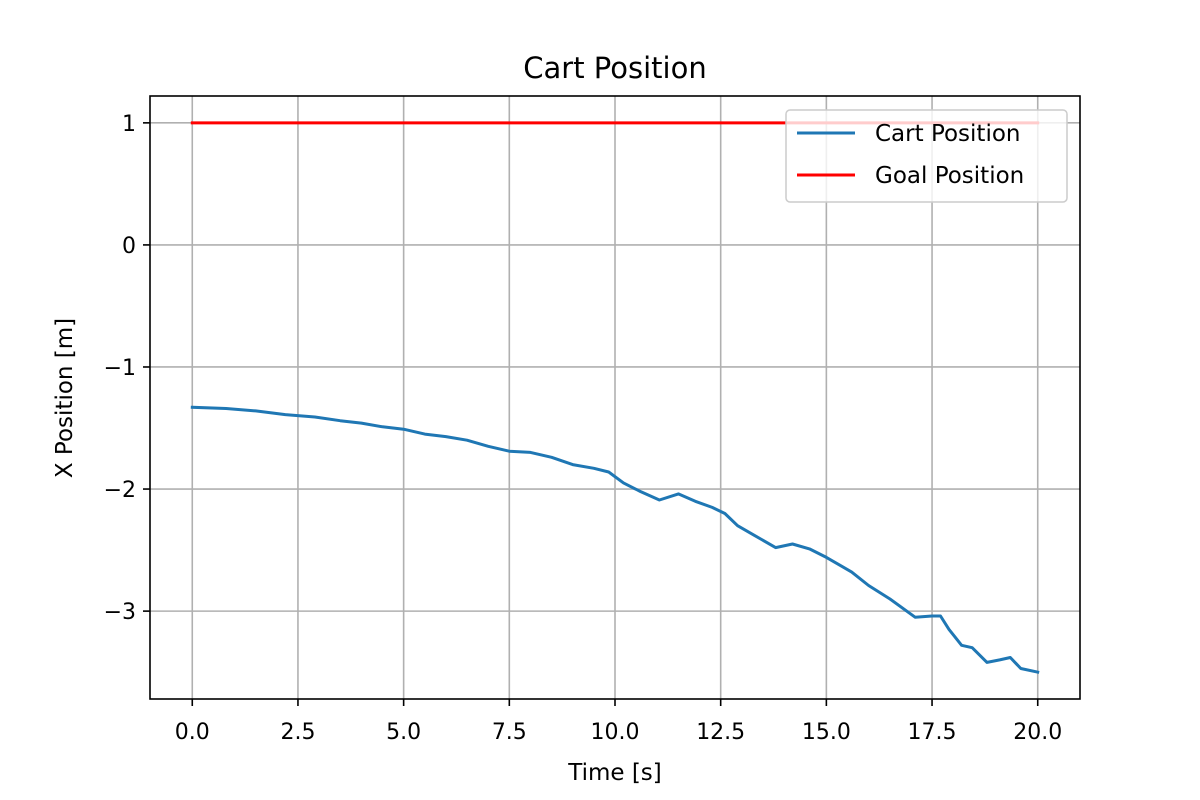 Image resolution: width=1200 pixels, height=800 pixels. What do you see at coordinates (932, 732) in the screenshot?
I see `x-tick-label: 17.5` at bounding box center [932, 732].